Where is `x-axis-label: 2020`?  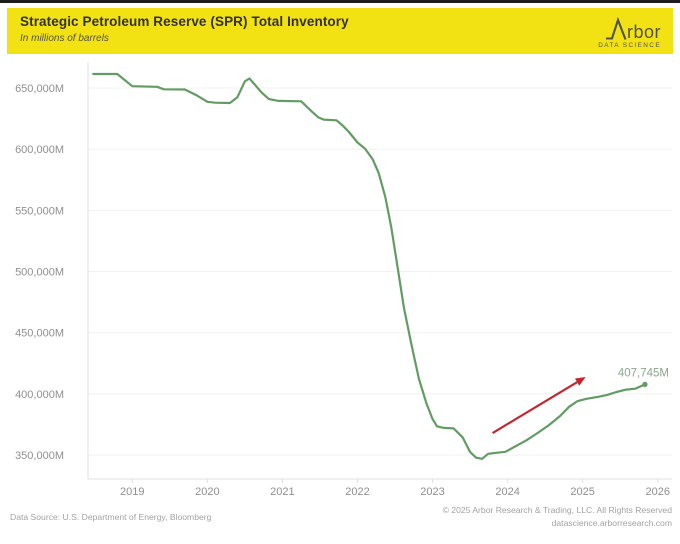
x-axis-label: 2020 is located at coordinates (207, 492).